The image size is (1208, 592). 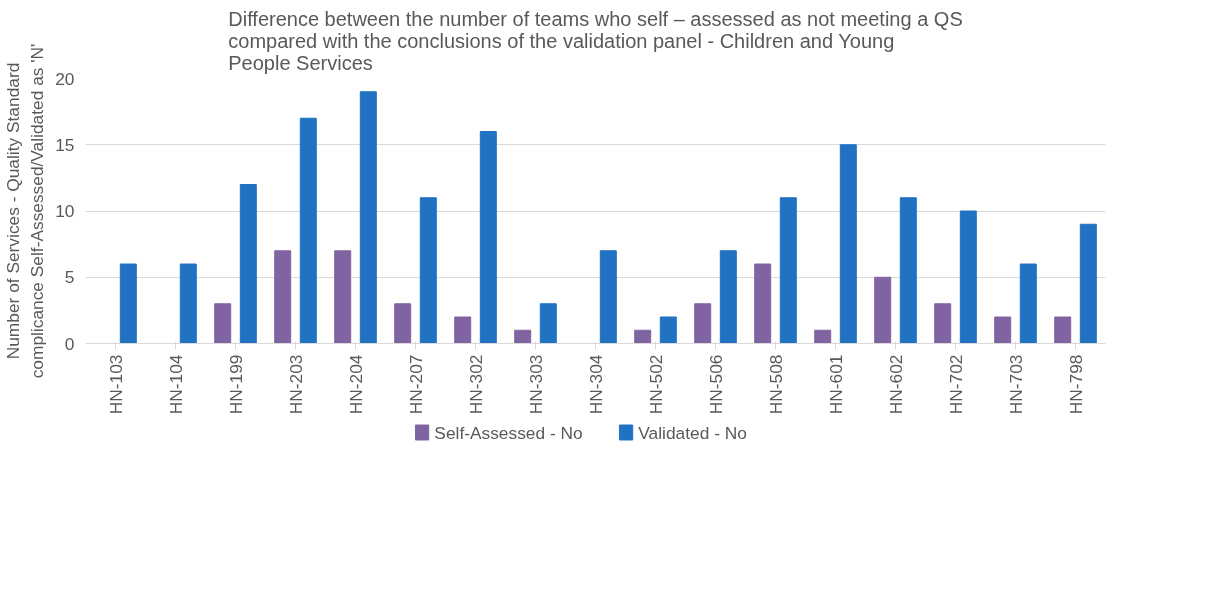 I want to click on x-tick-label: HN-601, so click(x=835, y=384).